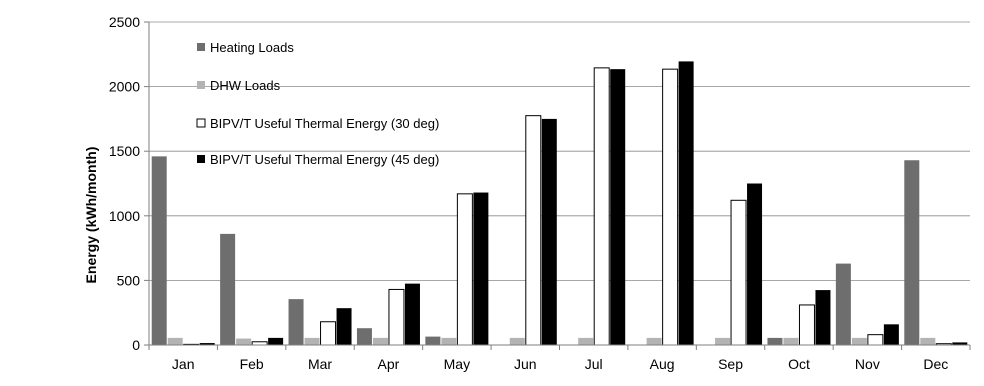  I want to click on x-tick-label: Mar, so click(320, 364).